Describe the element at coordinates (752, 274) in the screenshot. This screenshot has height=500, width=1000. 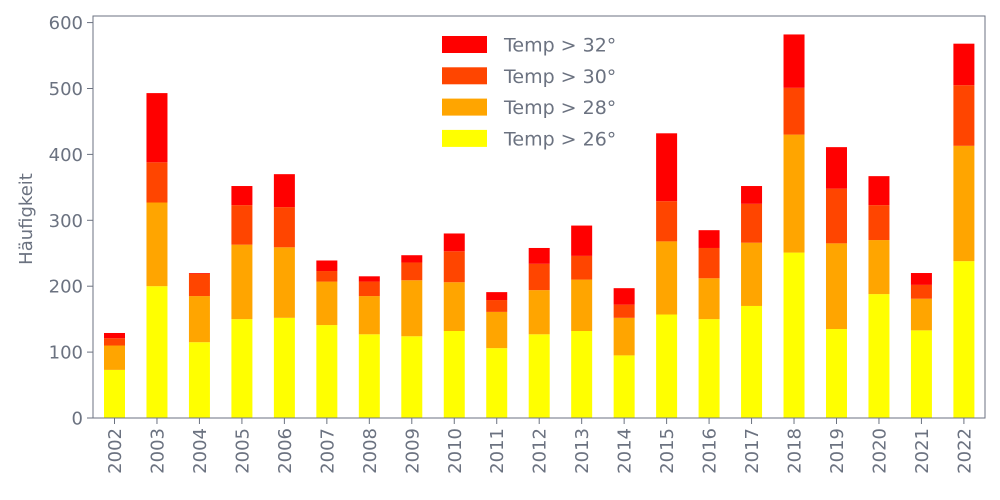
I see `bar-segment-2-2017` at that location.